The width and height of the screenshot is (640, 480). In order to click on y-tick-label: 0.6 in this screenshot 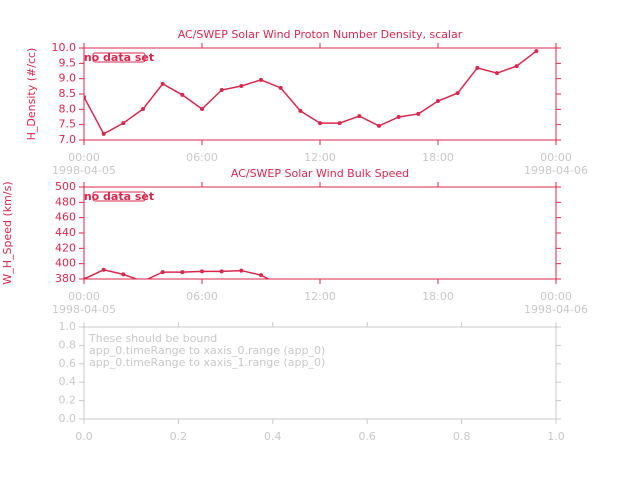, I will do `click(68, 363)`.